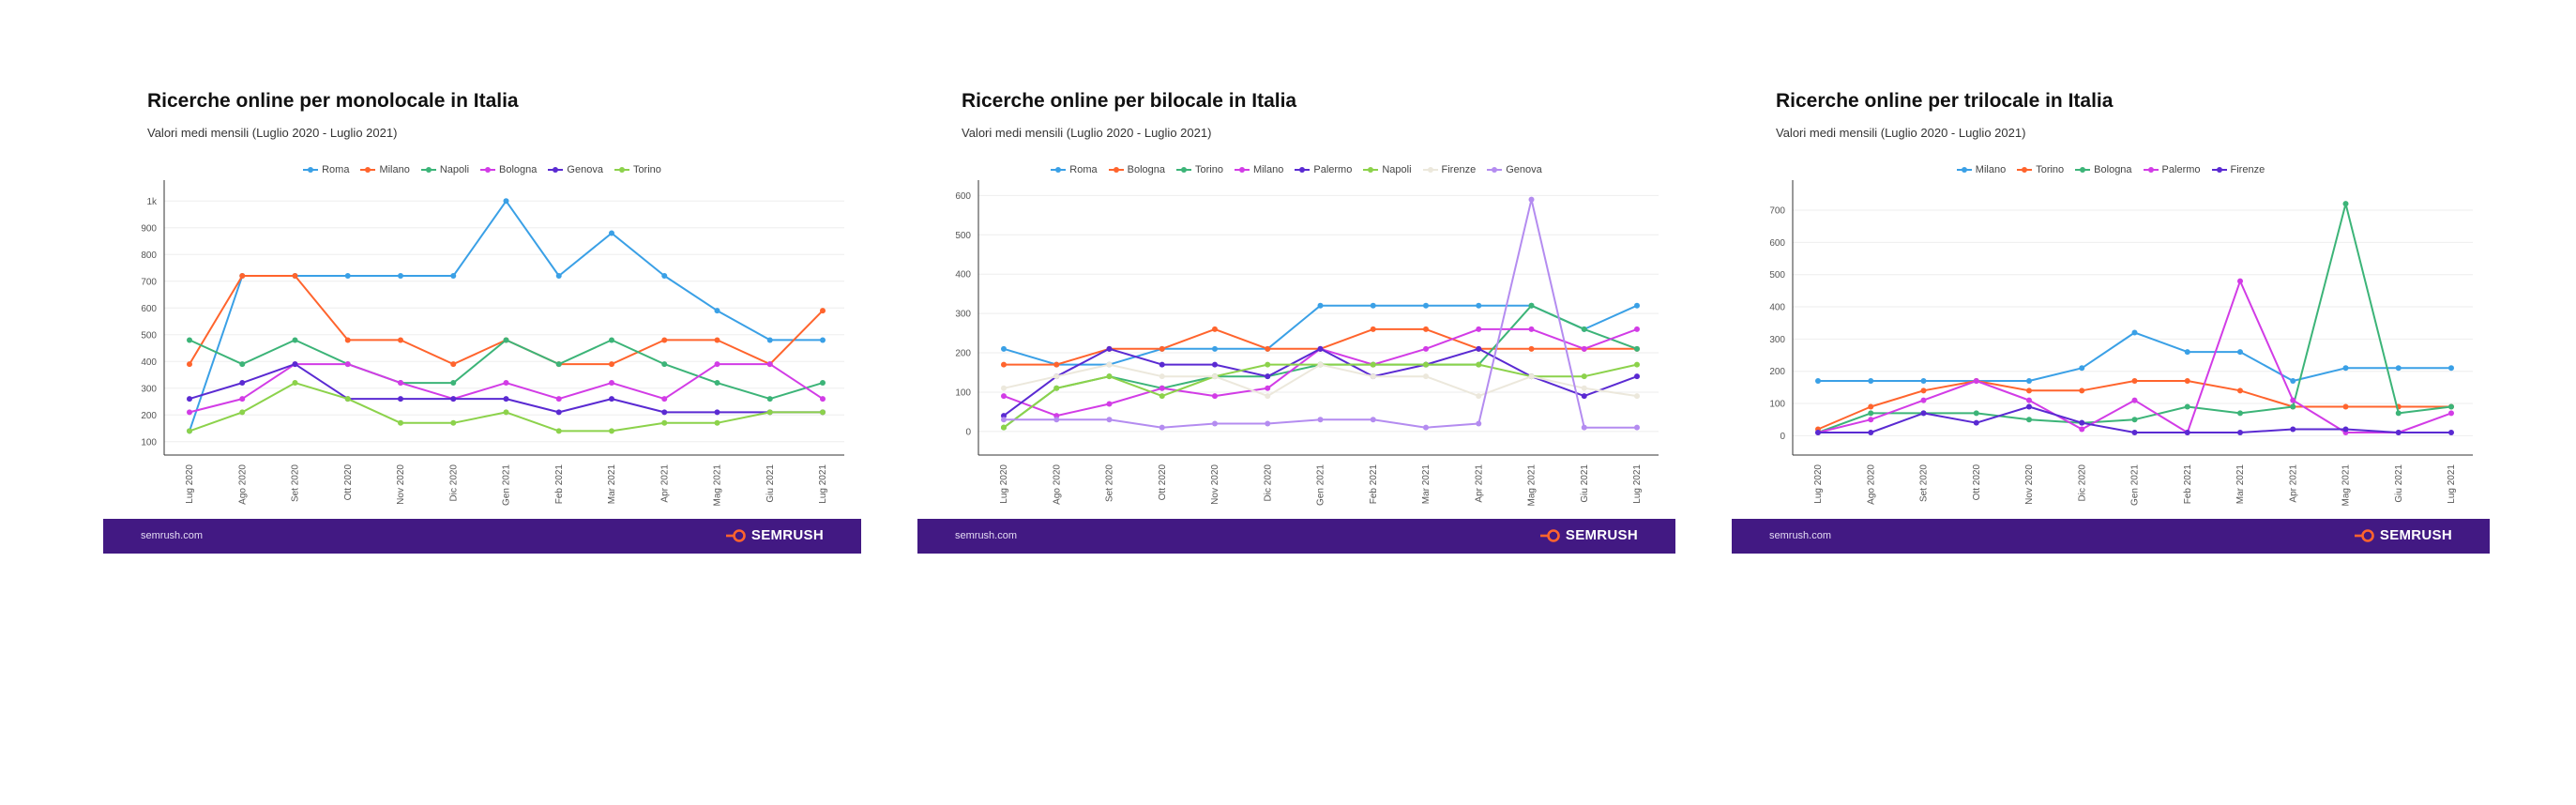 This screenshot has height=805, width=2576. Describe the element at coordinates (612, 484) in the screenshot. I see `x-tick-label: Mar 2021` at that location.